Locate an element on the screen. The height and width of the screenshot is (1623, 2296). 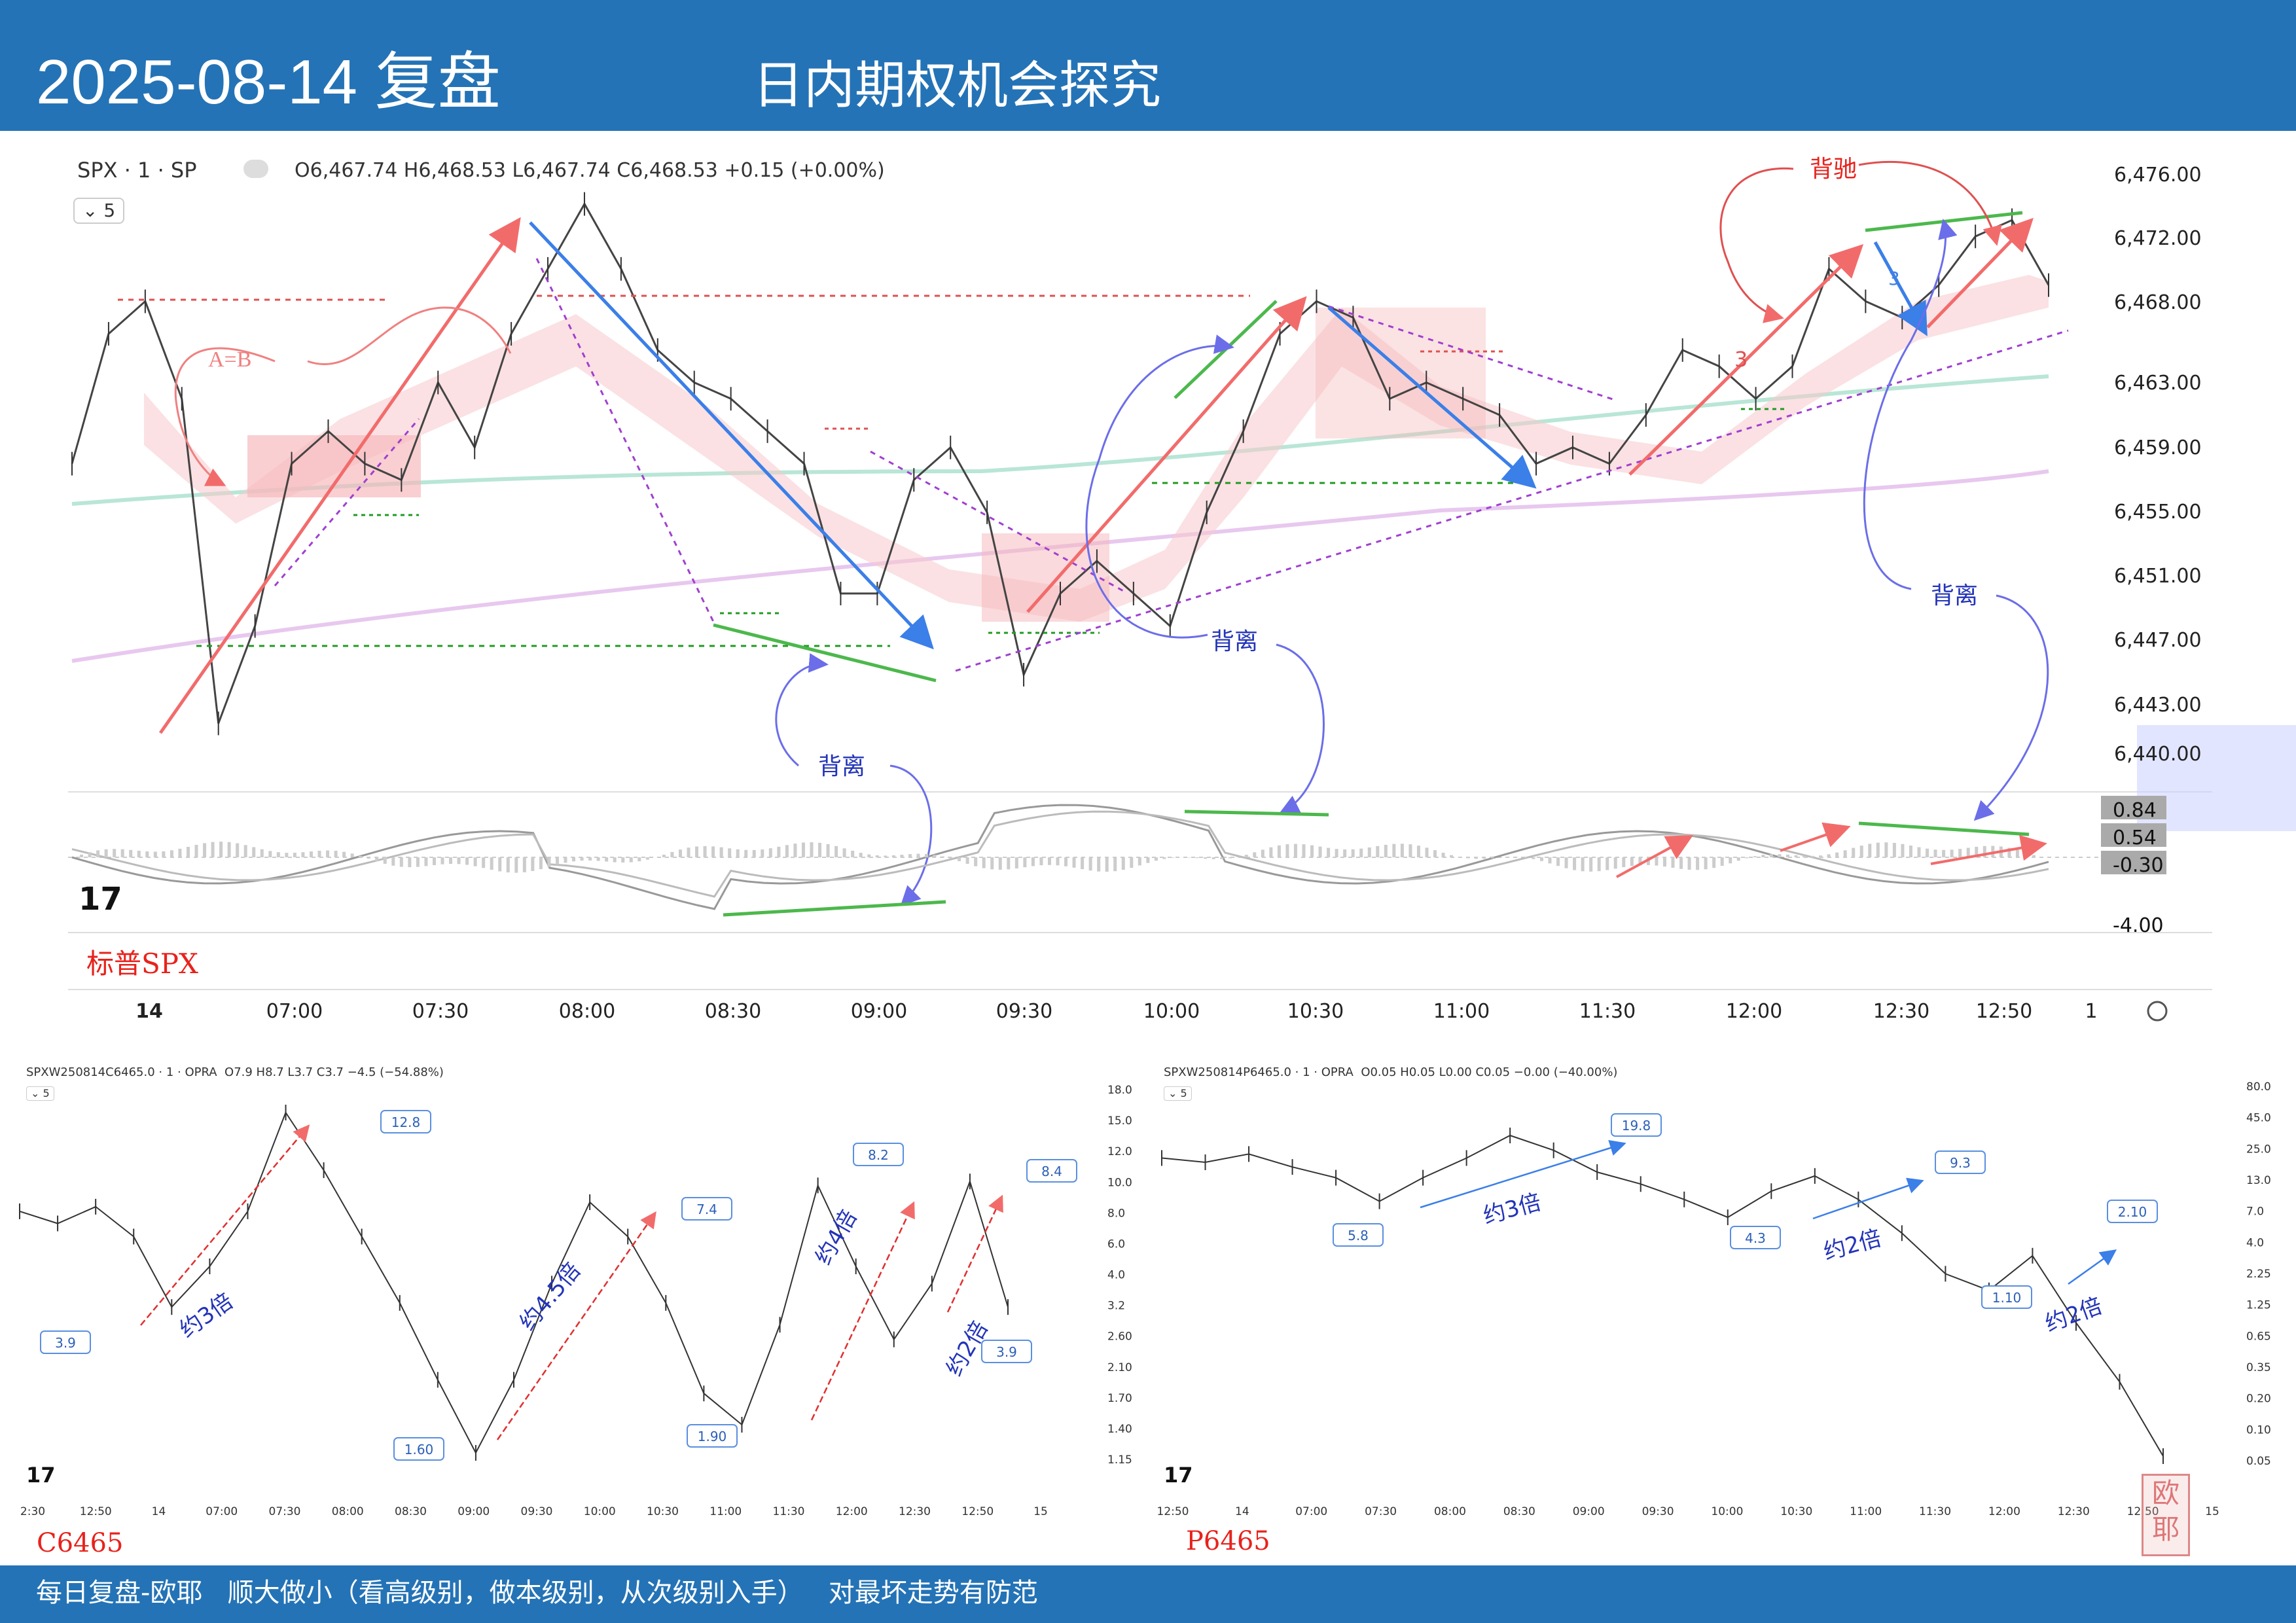
call-x-tick: 08:00 is located at coordinates (348, 1512).